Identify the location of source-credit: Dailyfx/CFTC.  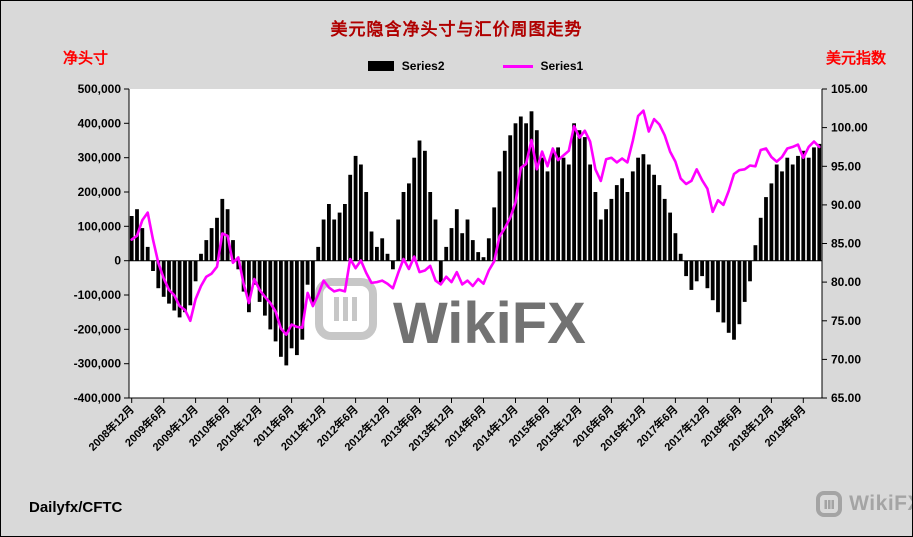
(76, 507).